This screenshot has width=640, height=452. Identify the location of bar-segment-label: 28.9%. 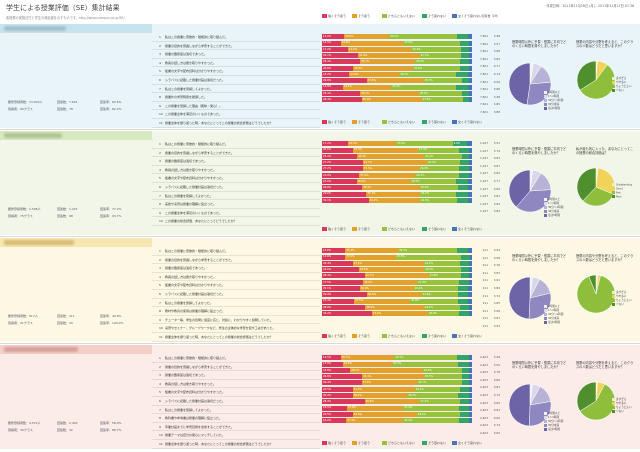
(327, 307).